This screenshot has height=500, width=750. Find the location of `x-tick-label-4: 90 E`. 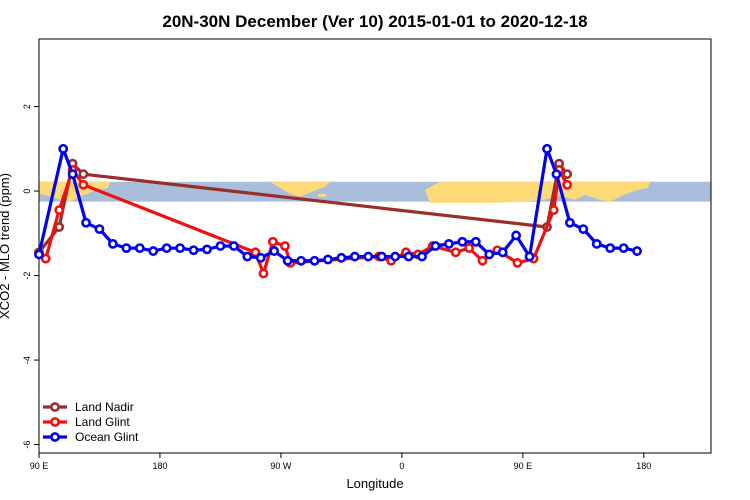

x-tick-label-4: 90 E is located at coordinates (523, 466).